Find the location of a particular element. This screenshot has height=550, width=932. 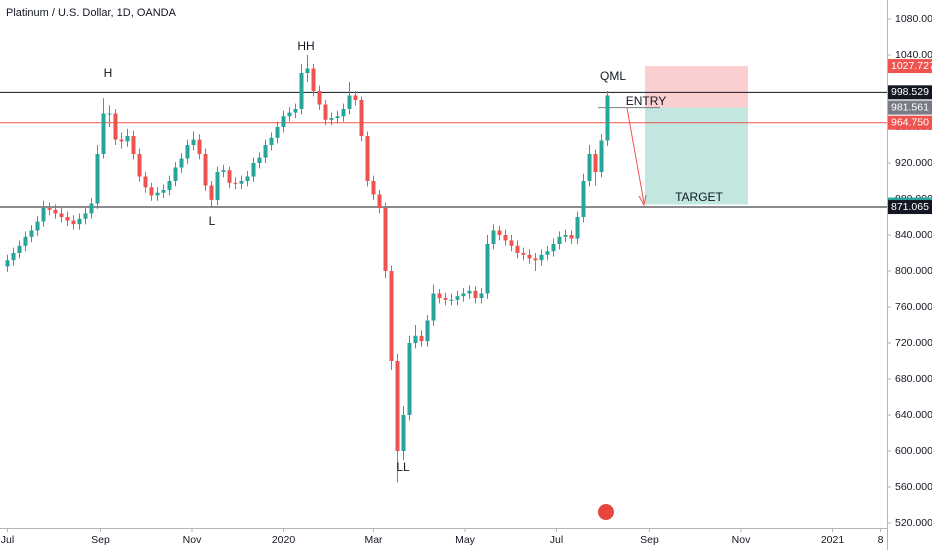

x-tick-label: Nov is located at coordinates (192, 540).